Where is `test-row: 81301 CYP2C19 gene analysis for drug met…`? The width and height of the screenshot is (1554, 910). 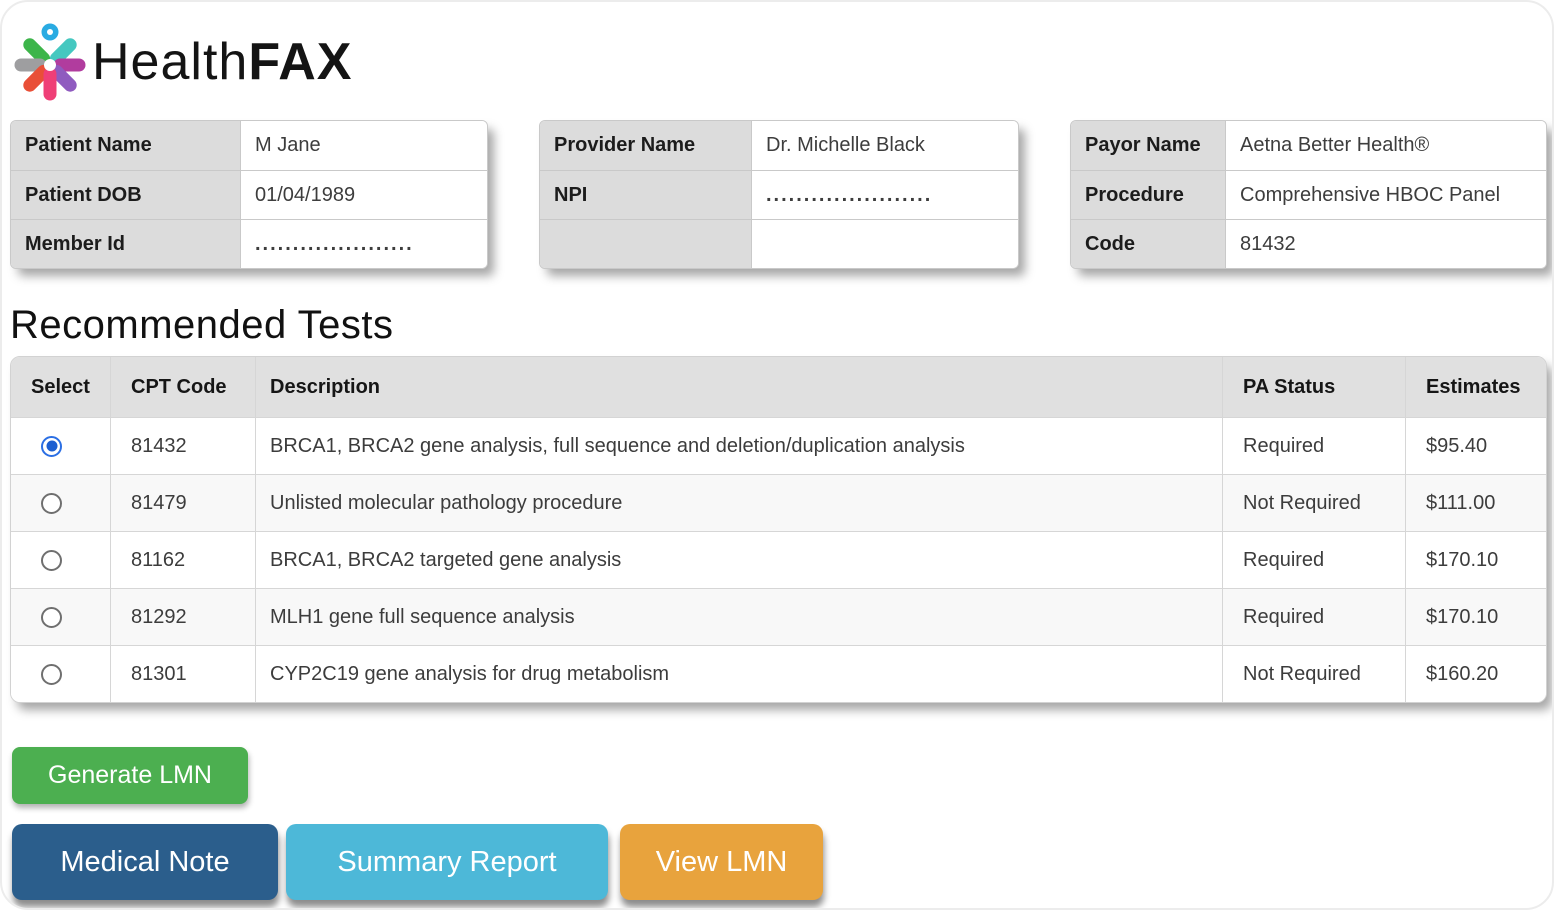
test-row: 81301 CYP2C19 gene analysis for drug met… is located at coordinates (778, 673).